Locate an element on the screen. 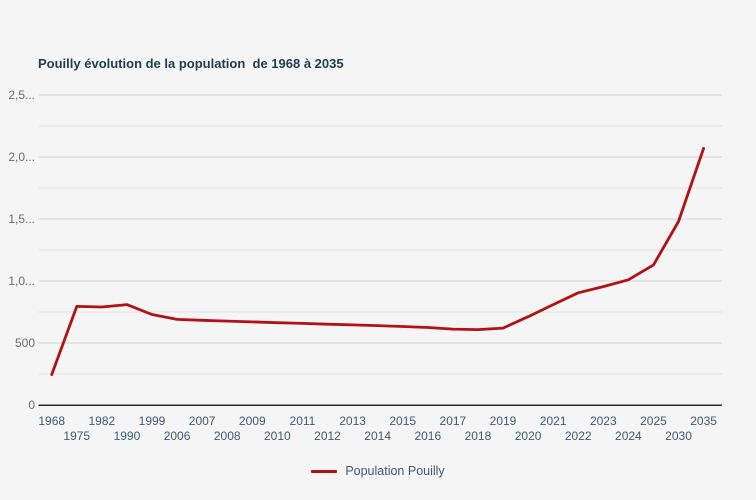 The height and width of the screenshot is (500, 756). x-tick-label: 2006 is located at coordinates (177, 436).